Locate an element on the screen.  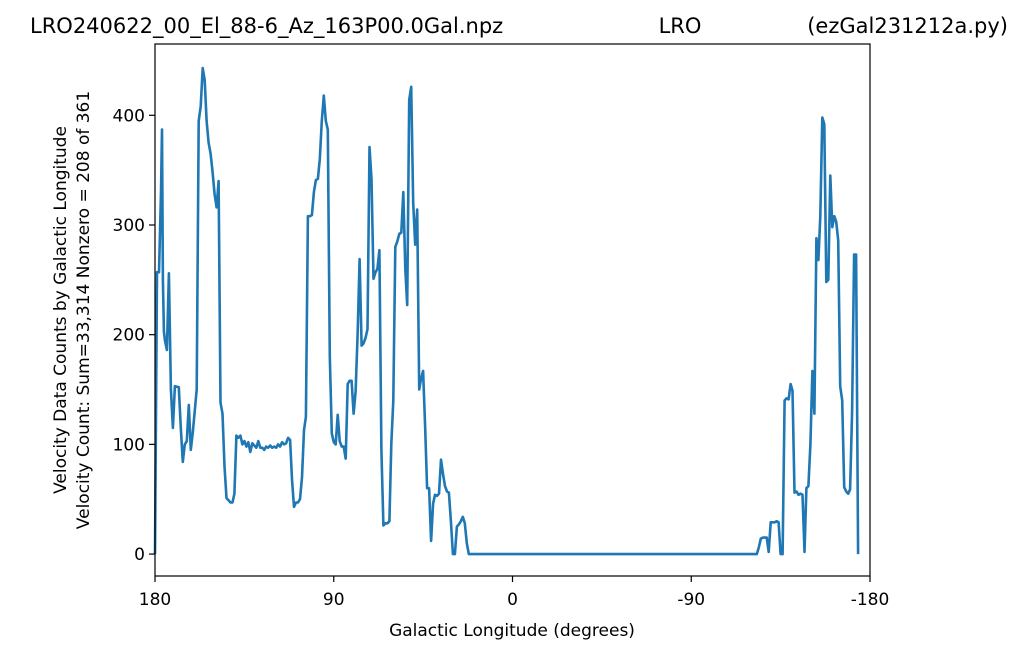
header-filename: LRO240622_00_El_88-6_Az_163P00.0Gal.npz is located at coordinates (266, 26).